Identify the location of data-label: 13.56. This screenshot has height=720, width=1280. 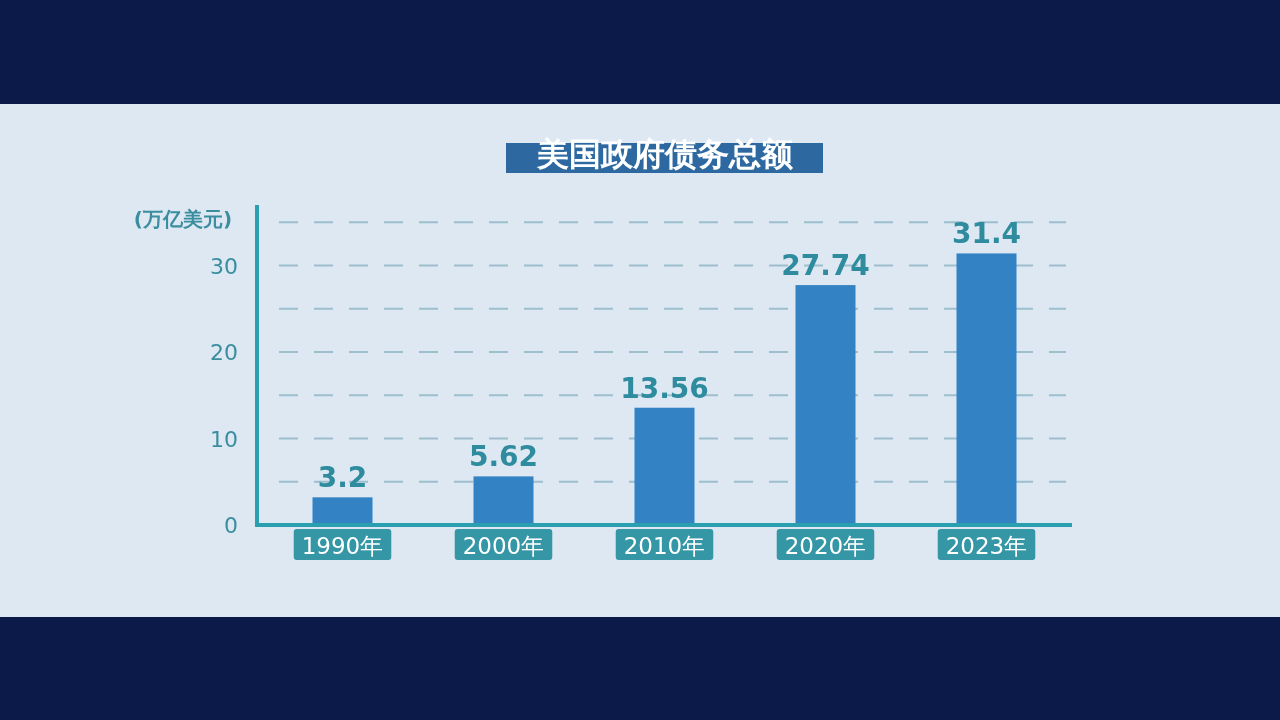
(664, 388).